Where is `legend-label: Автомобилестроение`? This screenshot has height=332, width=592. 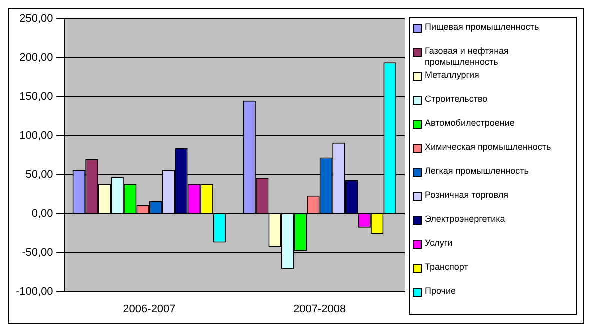 legend-label: Автомобилестроение is located at coordinates (470, 123).